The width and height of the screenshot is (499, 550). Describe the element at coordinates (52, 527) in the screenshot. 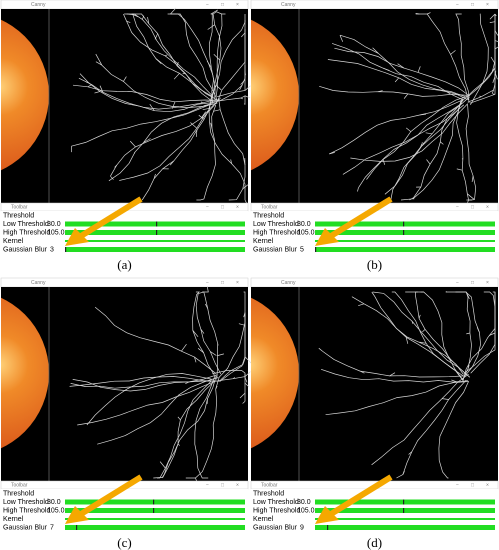

I see `slider-value: 7` at that location.